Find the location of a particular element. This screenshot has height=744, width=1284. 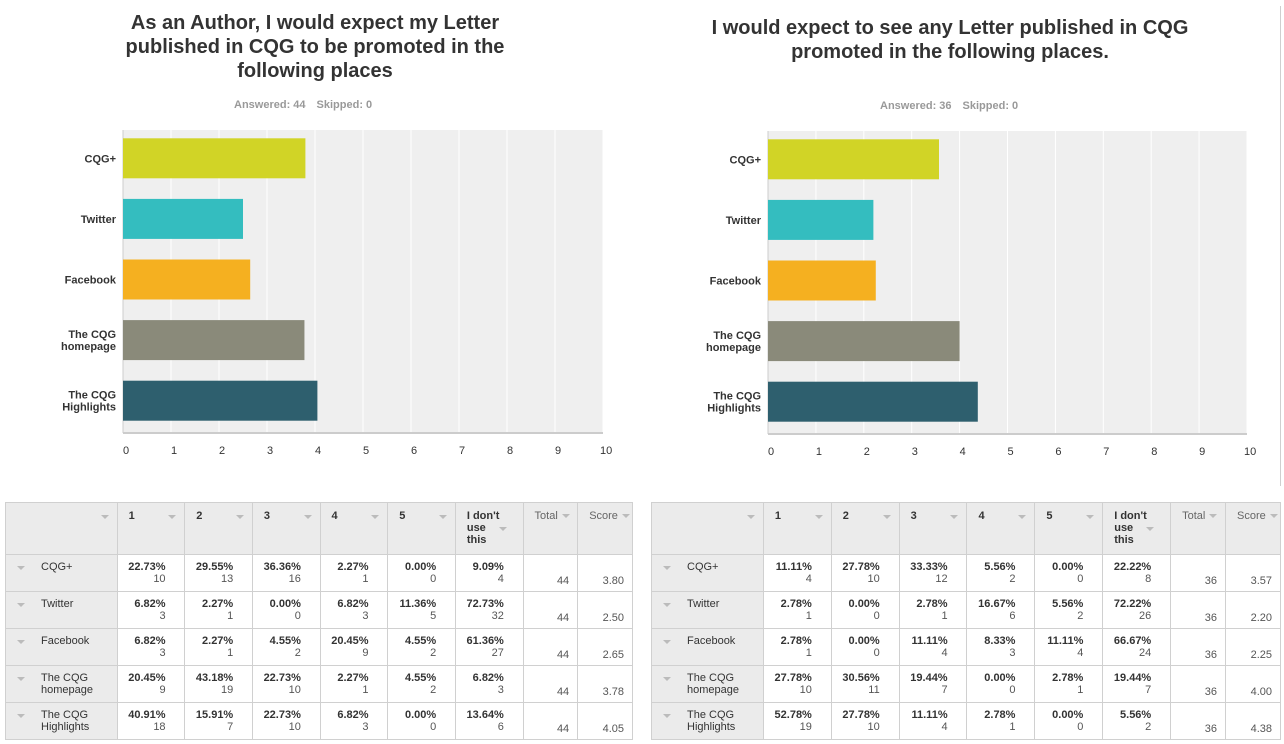

response-percent: 19.44% is located at coordinates (1132, 678).